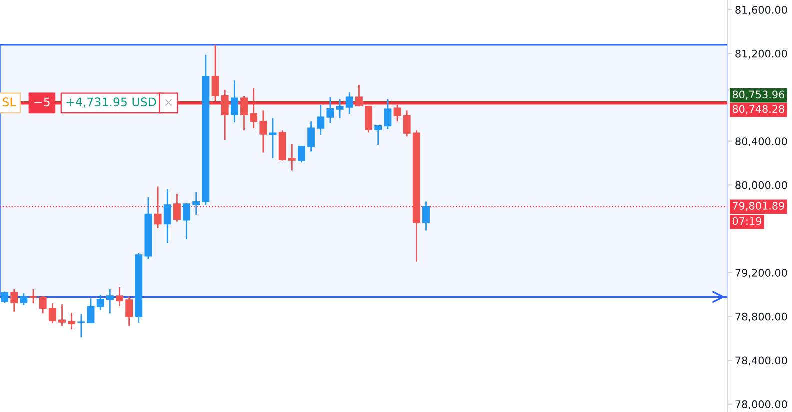  I want to click on y-tick-label: 81,600.00, so click(762, 11).